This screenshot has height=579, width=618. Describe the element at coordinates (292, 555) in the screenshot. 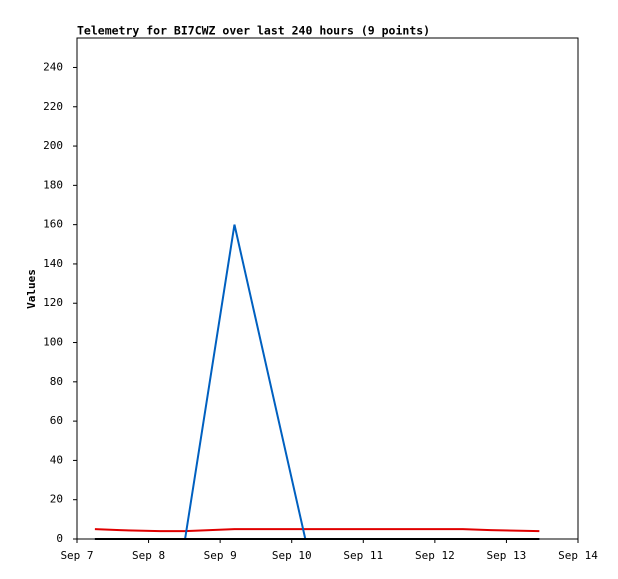

I see `x-tick-label: Sep 10` at that location.